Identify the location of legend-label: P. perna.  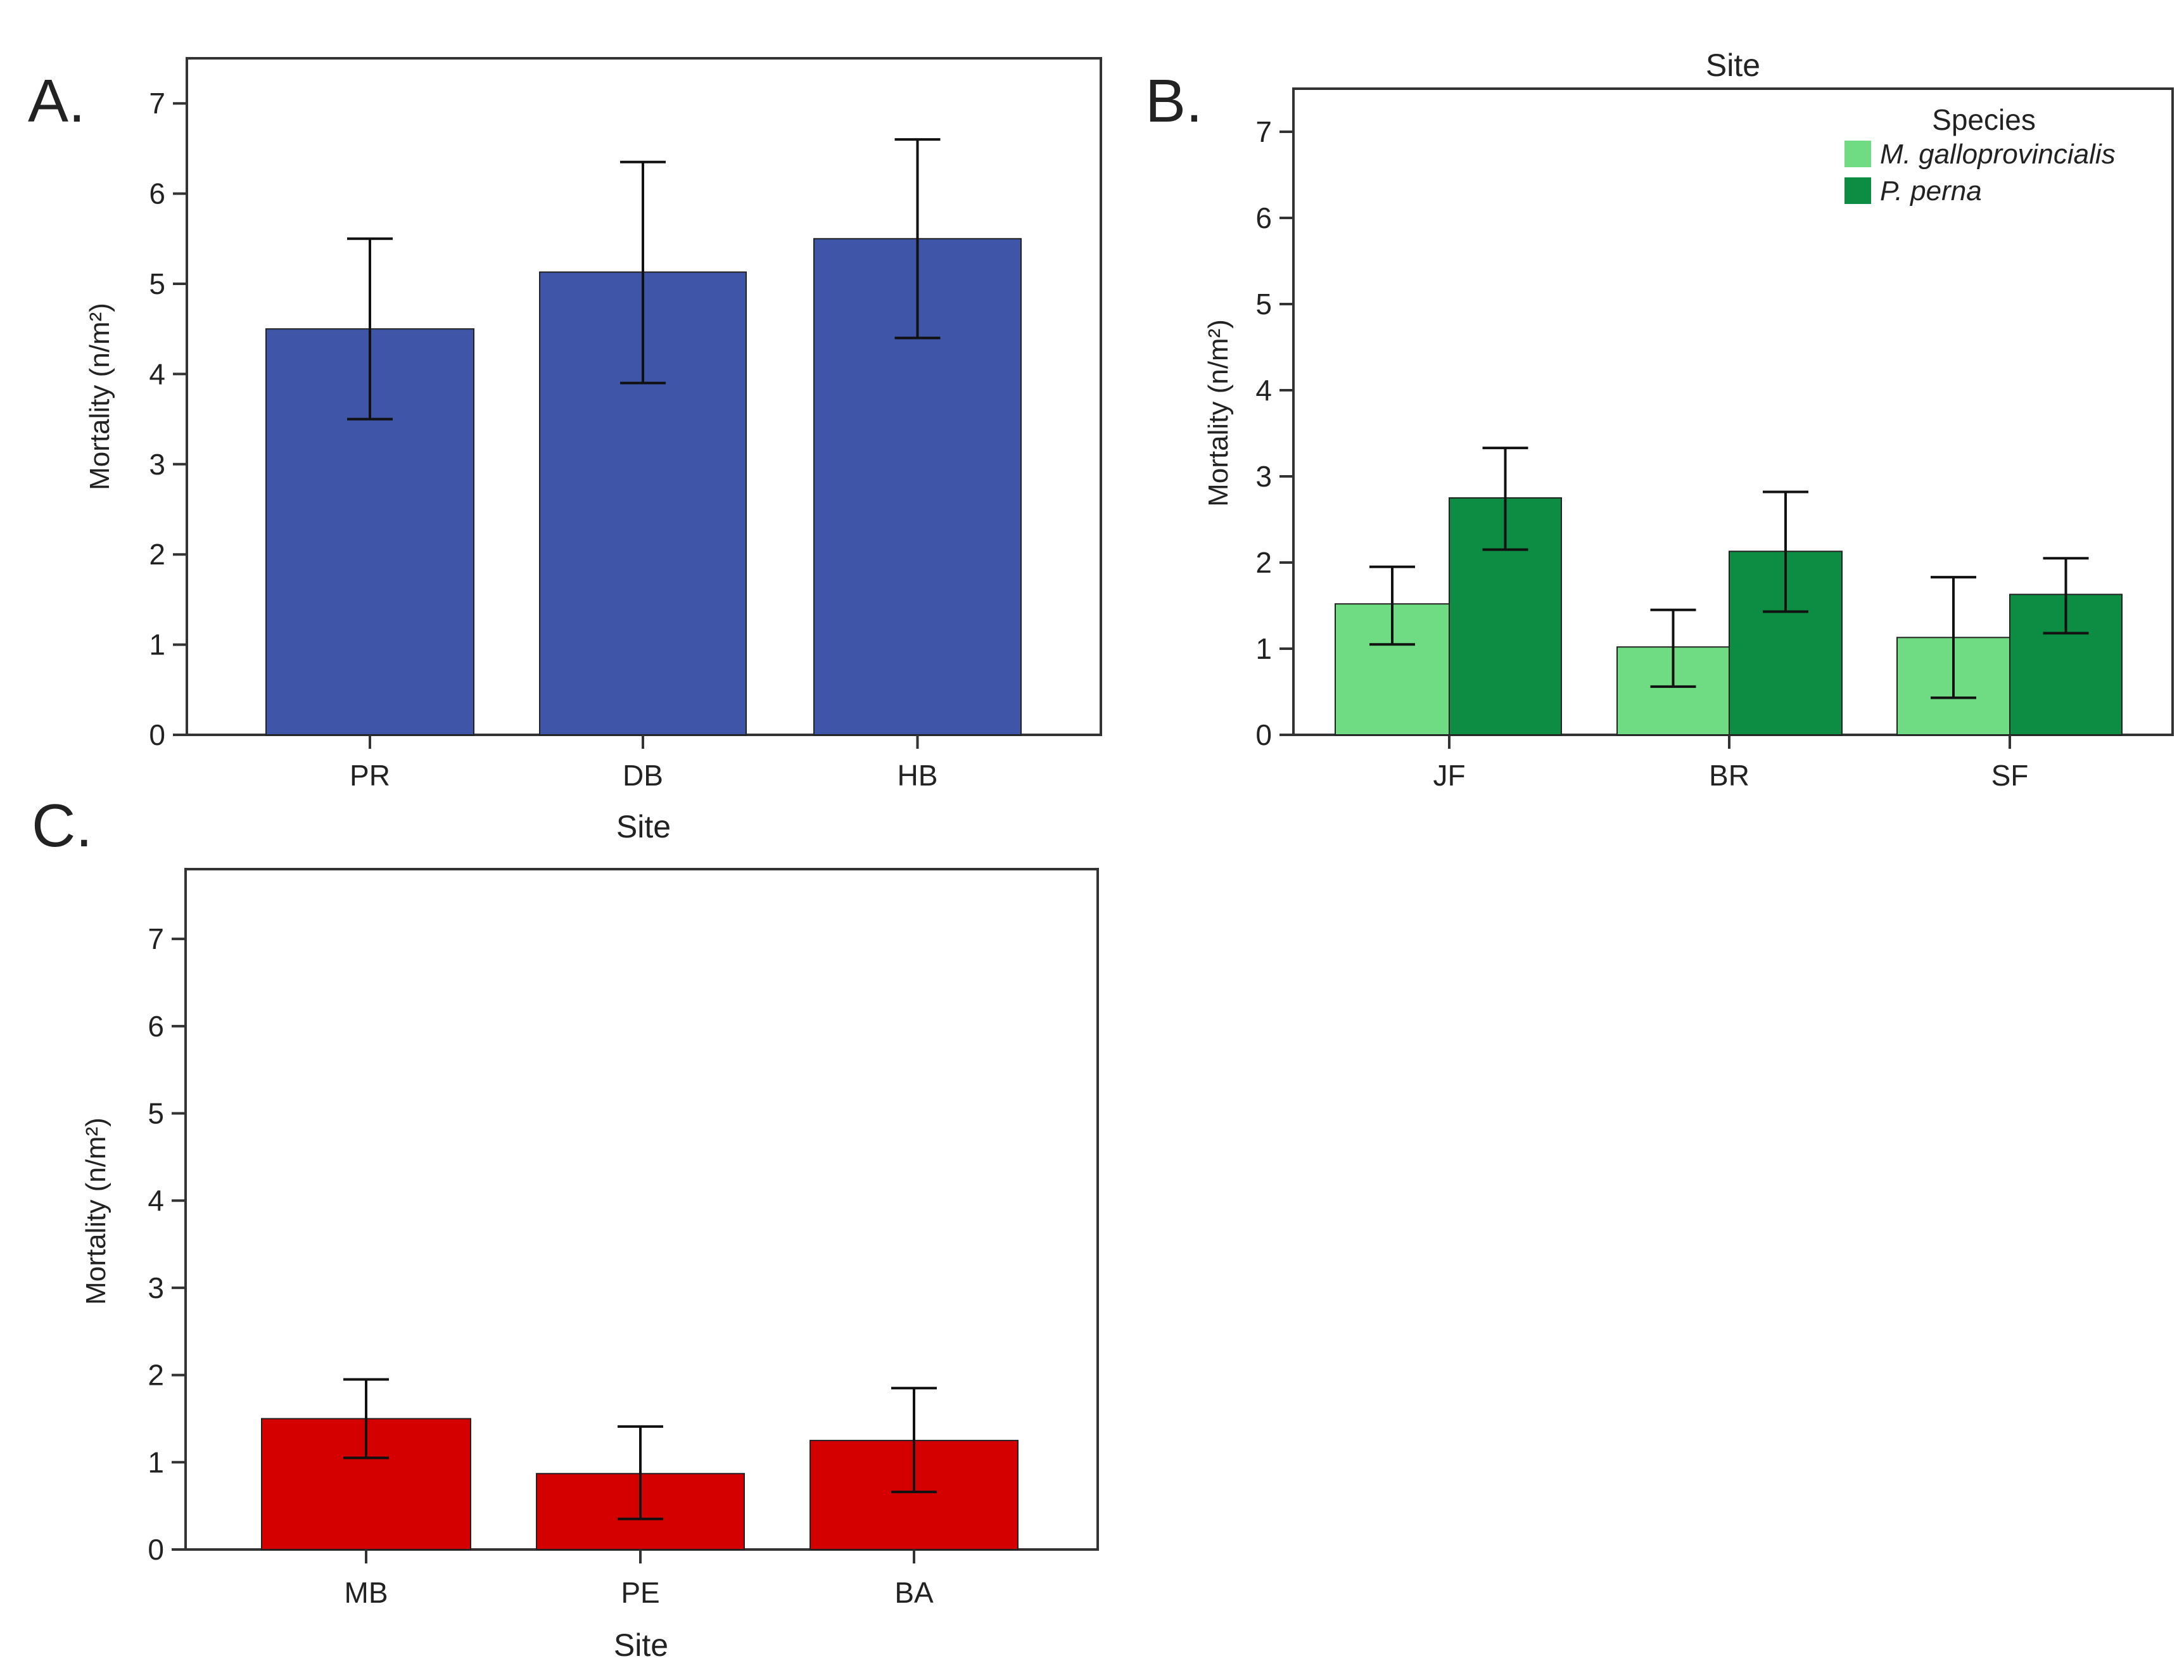
(1931, 191).